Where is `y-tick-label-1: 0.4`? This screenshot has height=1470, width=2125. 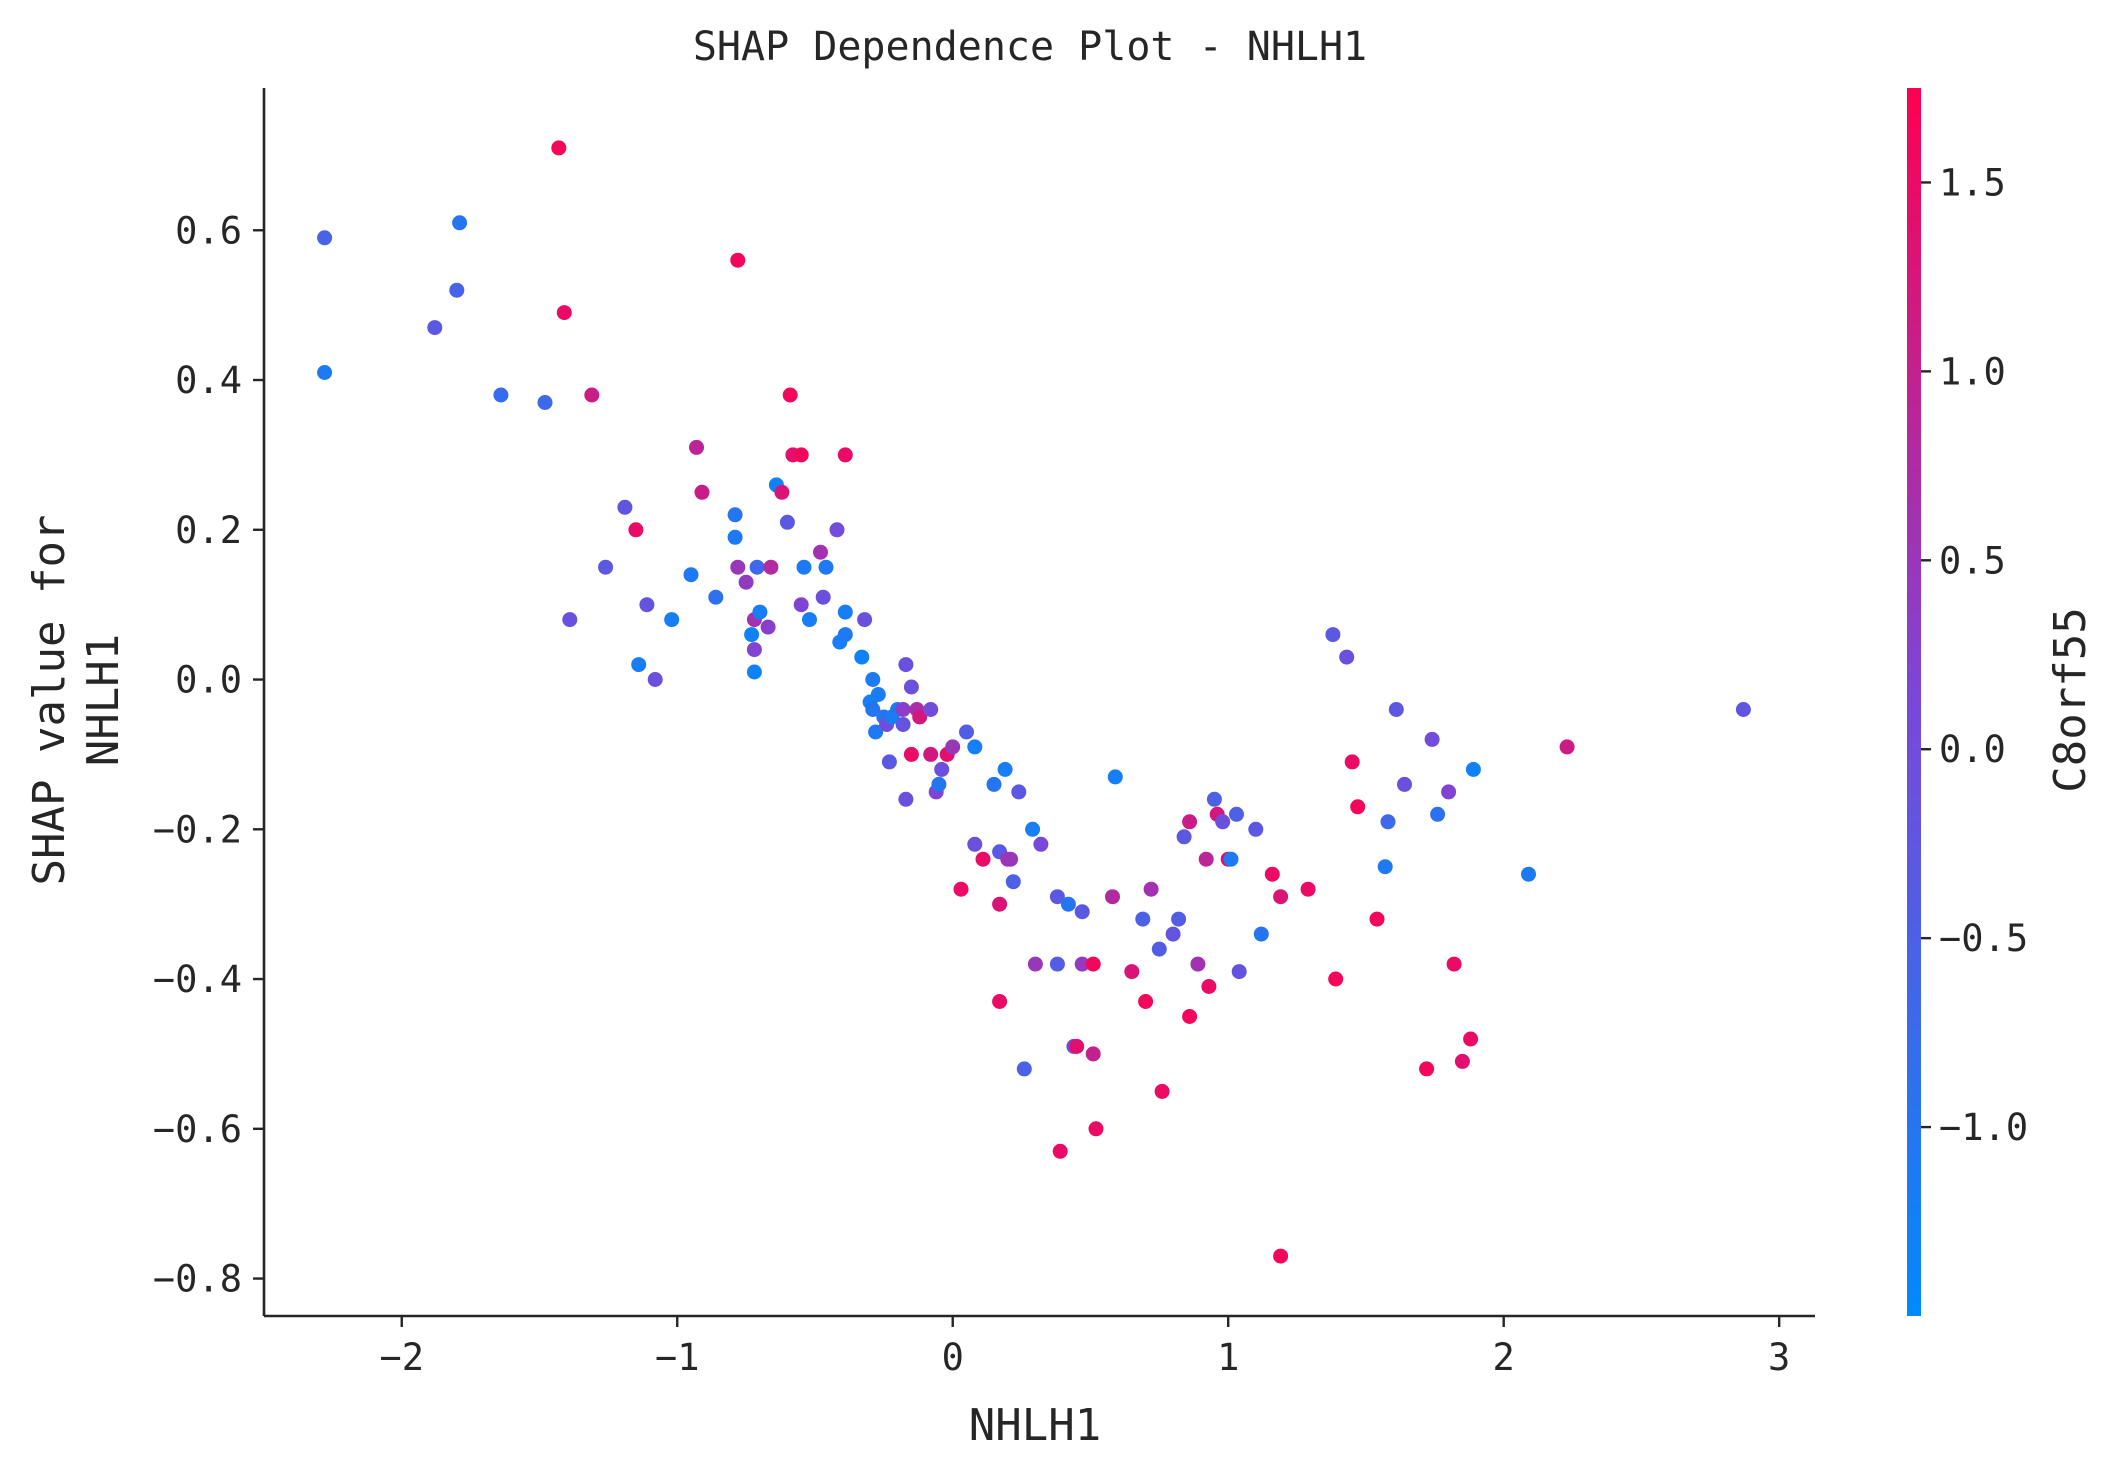 y-tick-label-1: 0.4 is located at coordinates (208, 380).